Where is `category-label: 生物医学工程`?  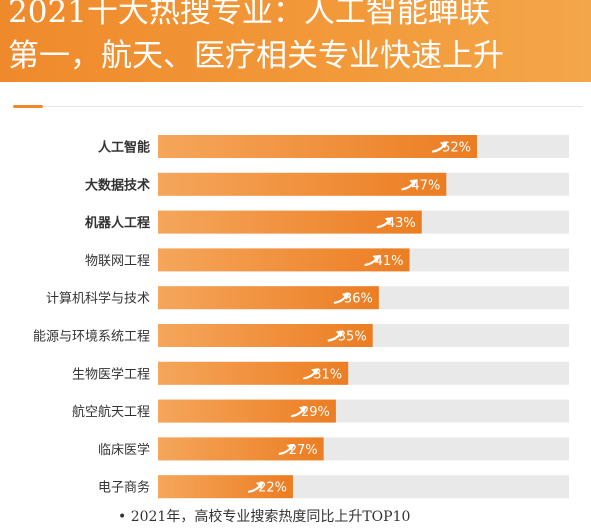
category-label: 生物医学工程 is located at coordinates (111, 374).